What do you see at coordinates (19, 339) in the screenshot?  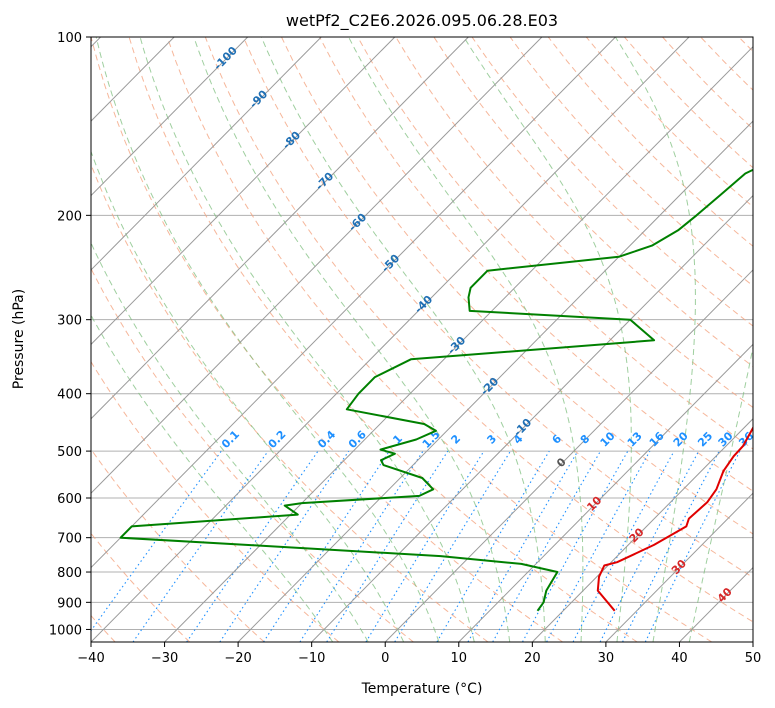 I see `y-axis-label: Pressure (hPa)` at bounding box center [19, 339].